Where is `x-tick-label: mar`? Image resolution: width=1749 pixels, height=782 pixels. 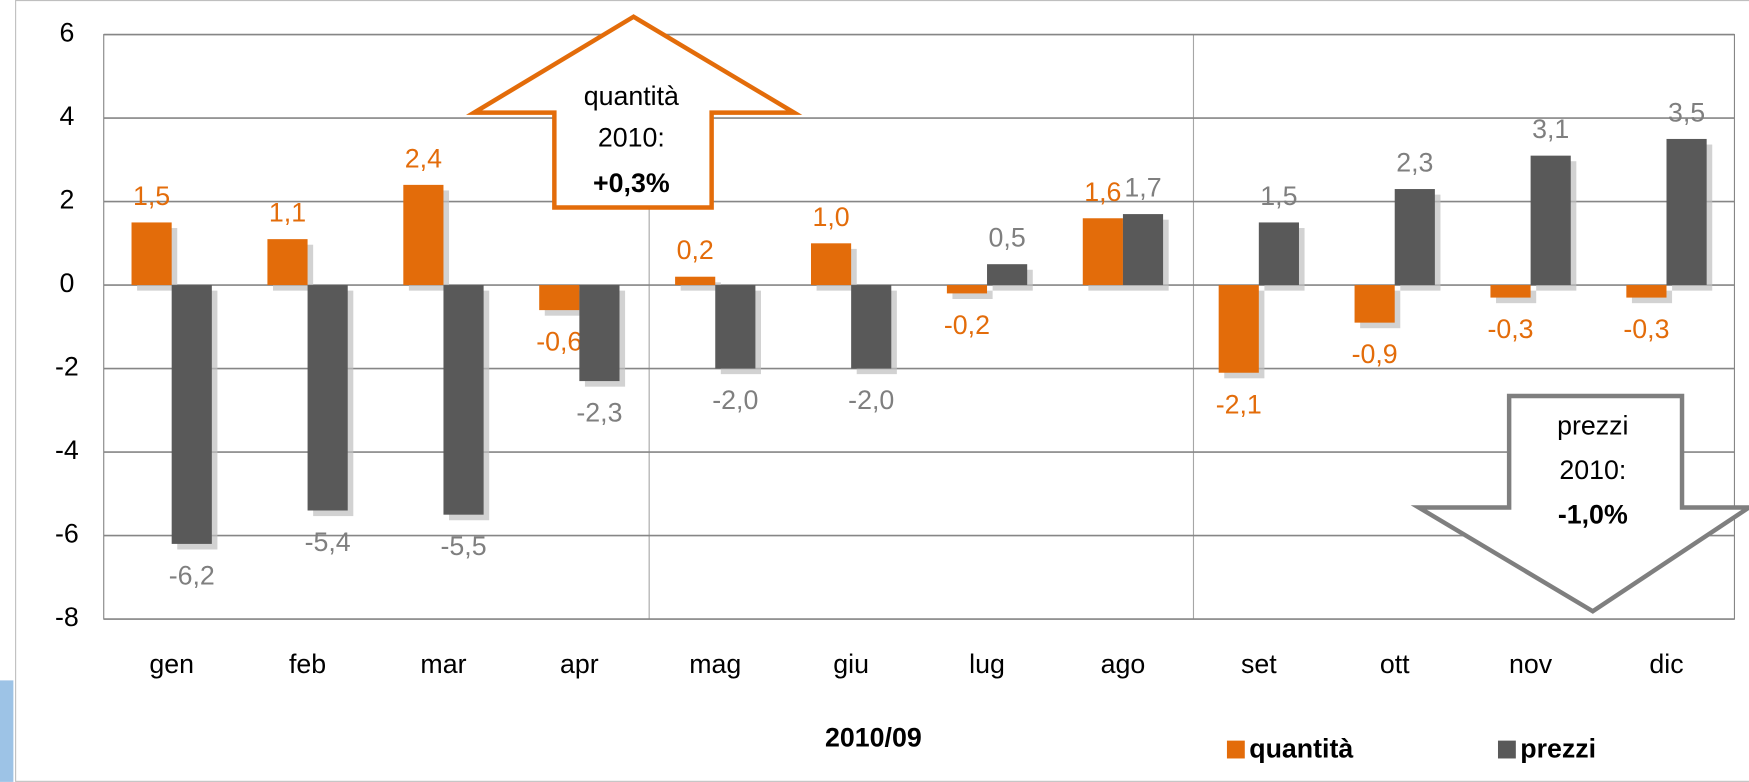 x-tick-label: mar is located at coordinates (443, 664).